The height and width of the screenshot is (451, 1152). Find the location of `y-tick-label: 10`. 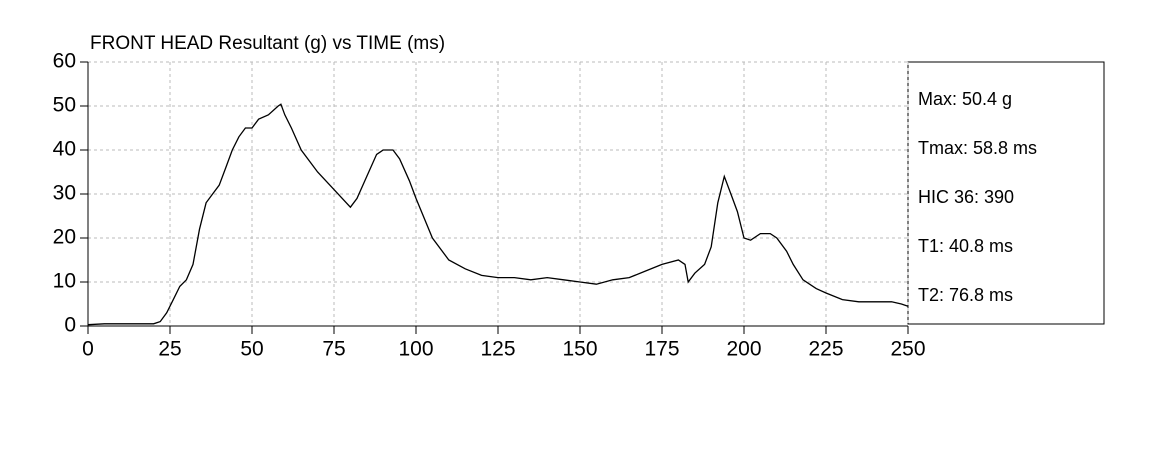

y-tick-label: 10 is located at coordinates (64, 281).